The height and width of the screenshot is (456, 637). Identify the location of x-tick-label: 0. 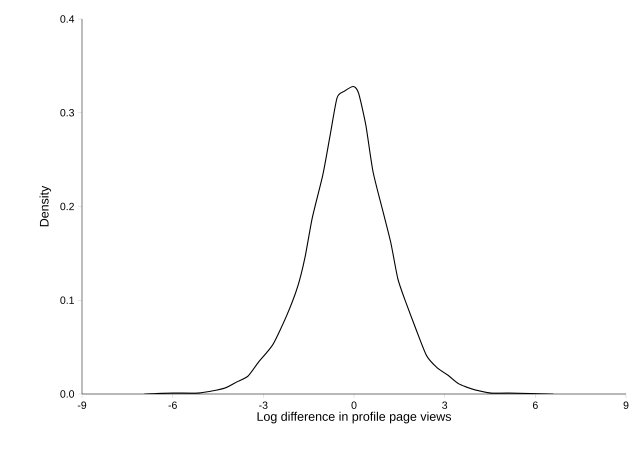
(354, 405).